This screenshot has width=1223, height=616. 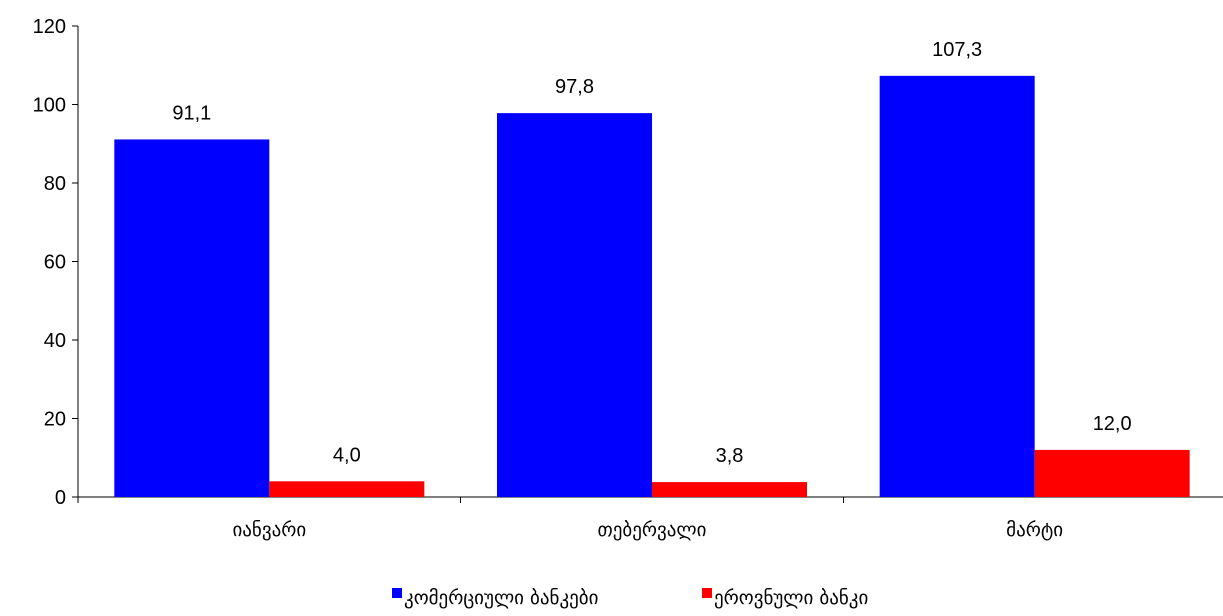 I want to click on y-tick-label: 0, so click(x=60, y=498).